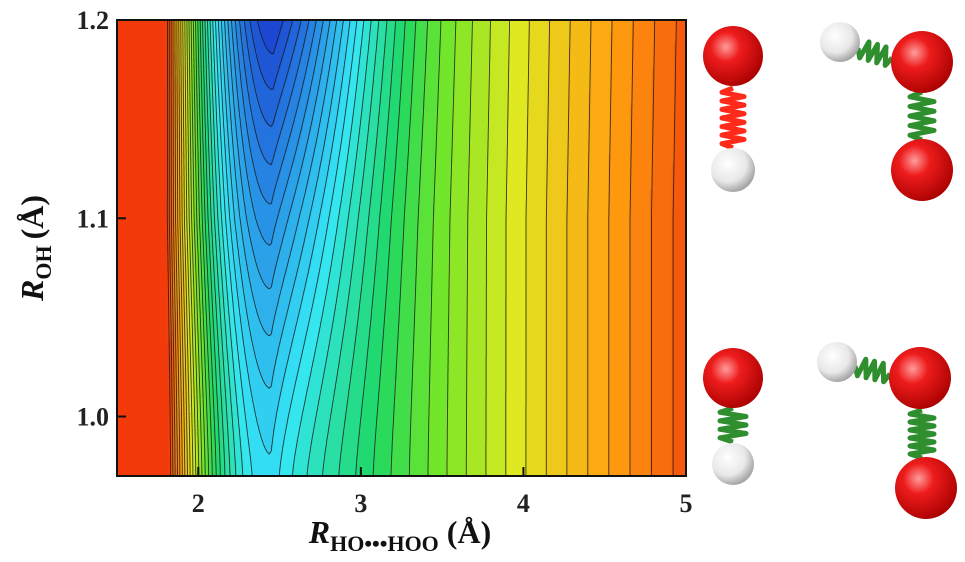 Image resolution: width=965 pixels, height=562 pixels. I want to click on x-axis-symbol: R, so click(319, 532).